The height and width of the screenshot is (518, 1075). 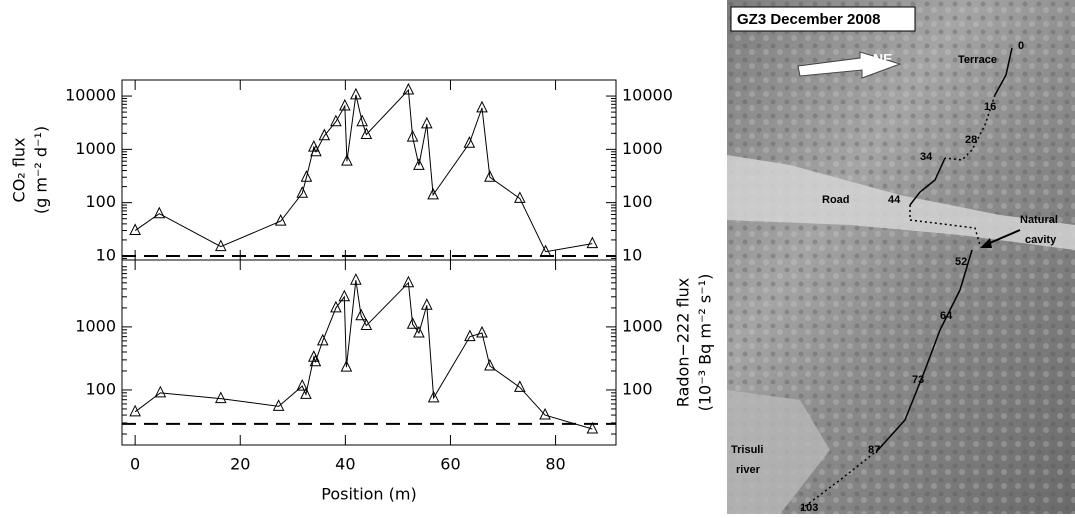 I want to click on photo-label: 52, so click(x=961, y=262).